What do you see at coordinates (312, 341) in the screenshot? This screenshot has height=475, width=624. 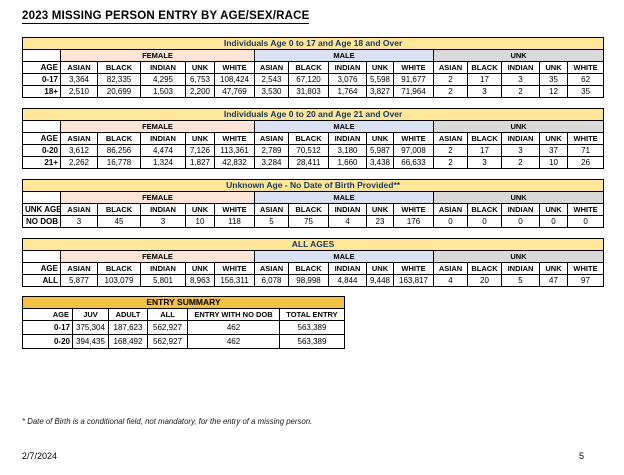 I see `data-cell: 563,389` at bounding box center [312, 341].